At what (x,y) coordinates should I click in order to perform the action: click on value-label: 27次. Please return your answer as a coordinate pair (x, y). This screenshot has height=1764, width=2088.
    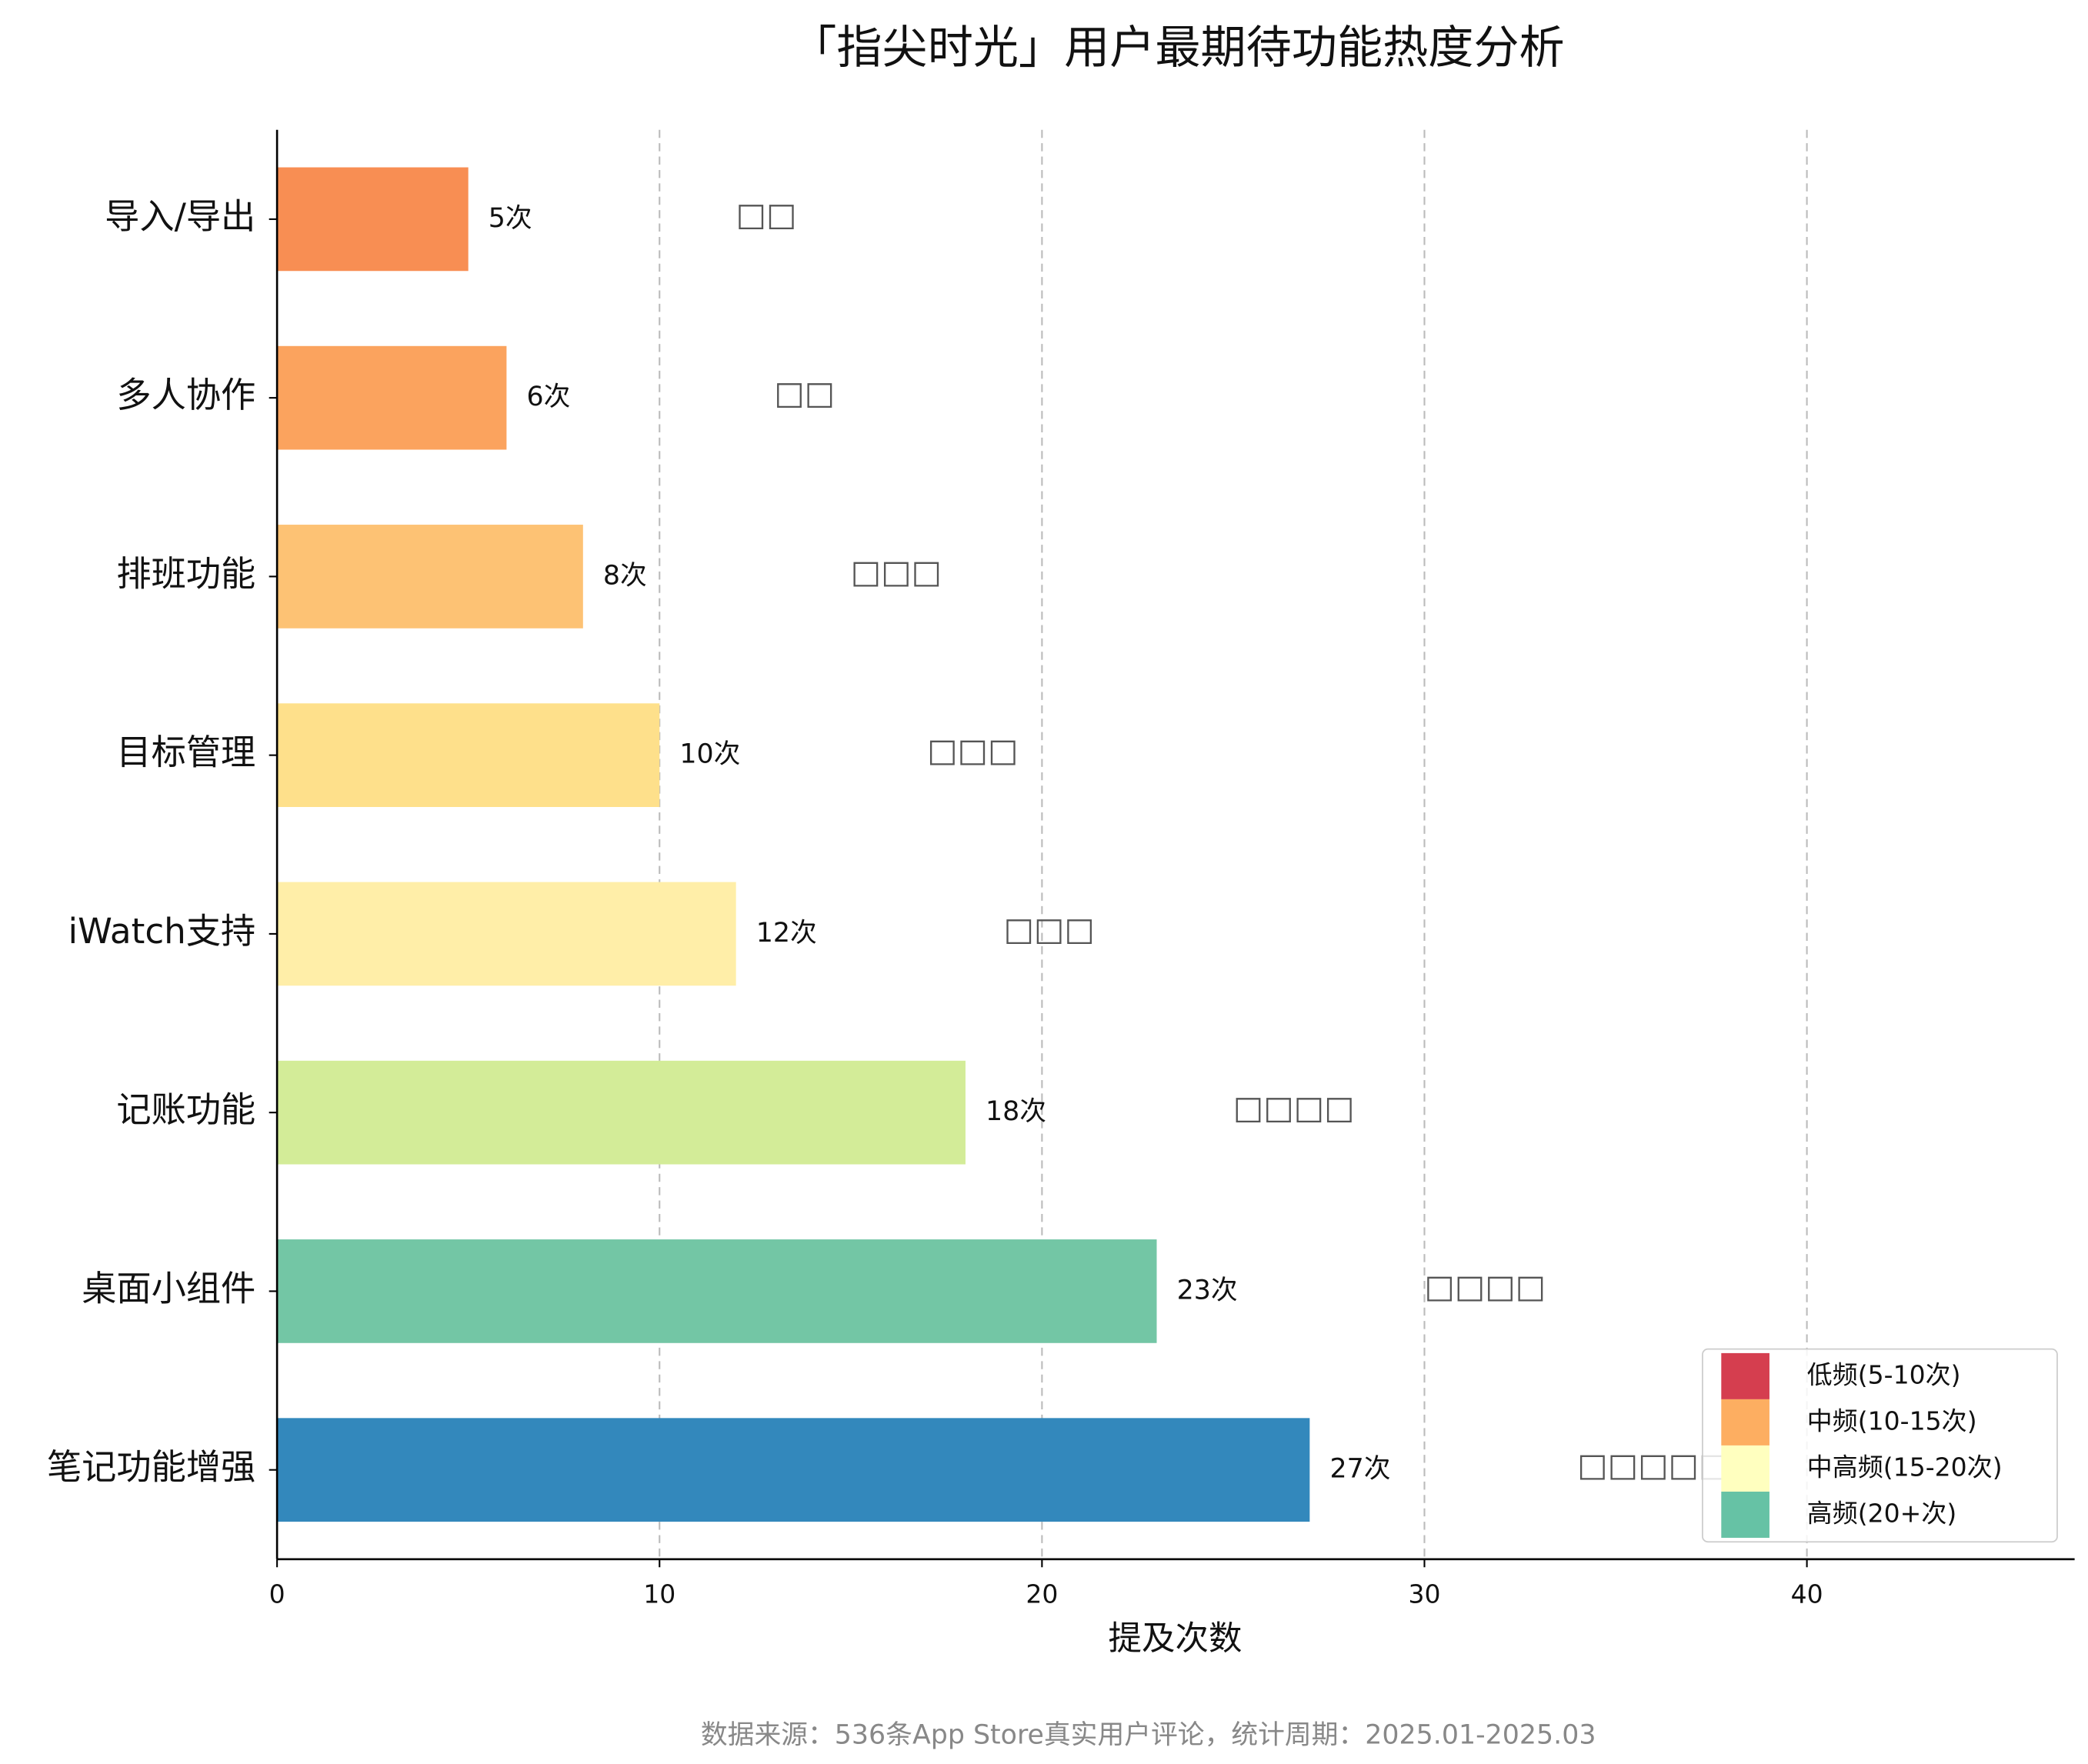
    Looking at the image, I should click on (1359, 1469).